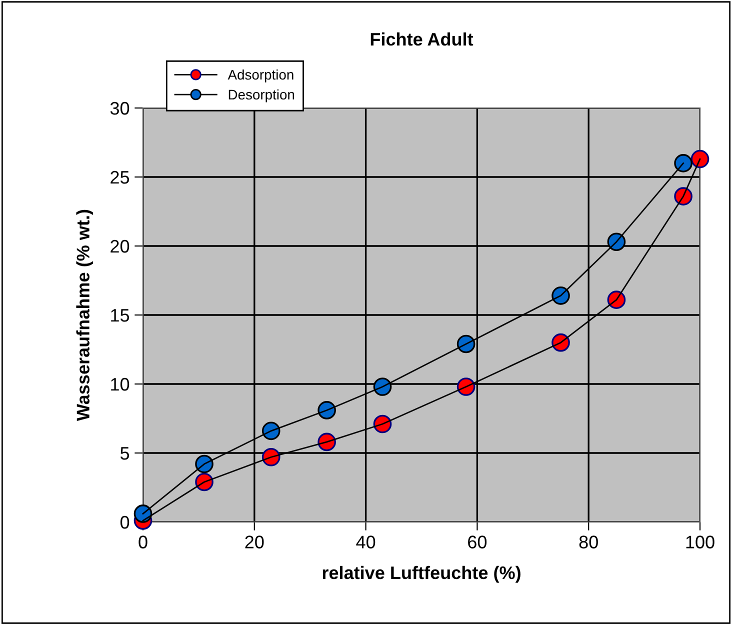 The height and width of the screenshot is (625, 732). I want to click on chart-title: Fichte Adult, so click(422, 39).